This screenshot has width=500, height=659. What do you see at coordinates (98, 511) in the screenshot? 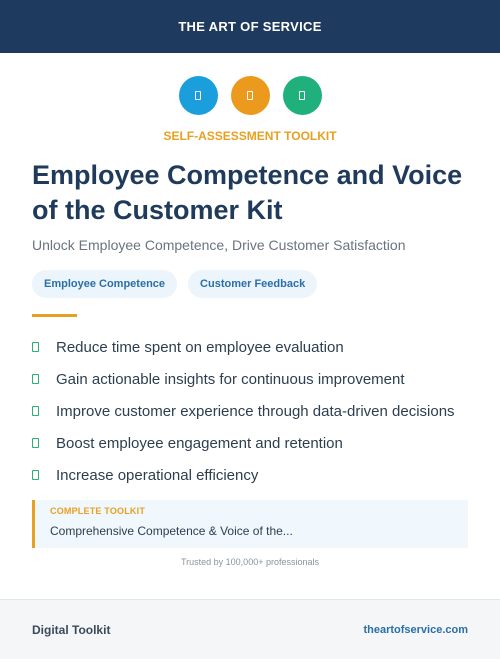
I see `callout-kicker: COMPLETE TOOLKIT` at bounding box center [98, 511].